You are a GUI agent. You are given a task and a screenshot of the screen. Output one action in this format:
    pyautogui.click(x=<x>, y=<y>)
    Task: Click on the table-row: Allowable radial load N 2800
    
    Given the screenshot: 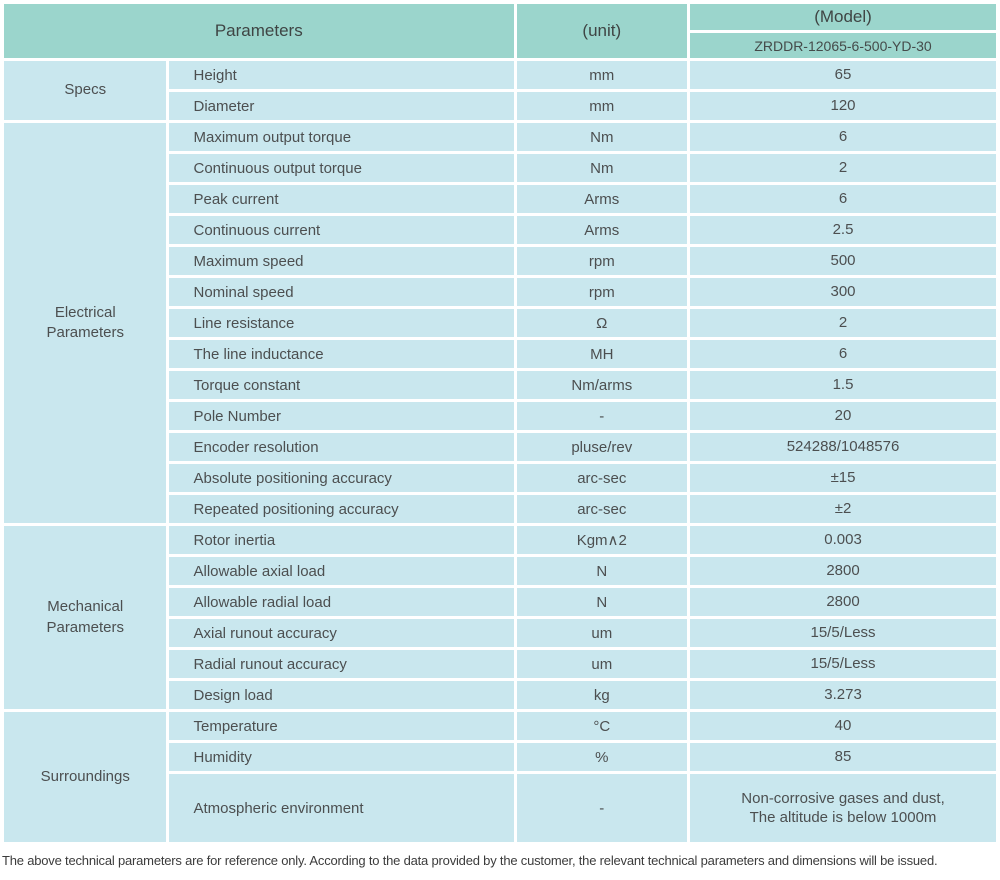 What is the action you would take?
    pyautogui.click(x=500, y=602)
    